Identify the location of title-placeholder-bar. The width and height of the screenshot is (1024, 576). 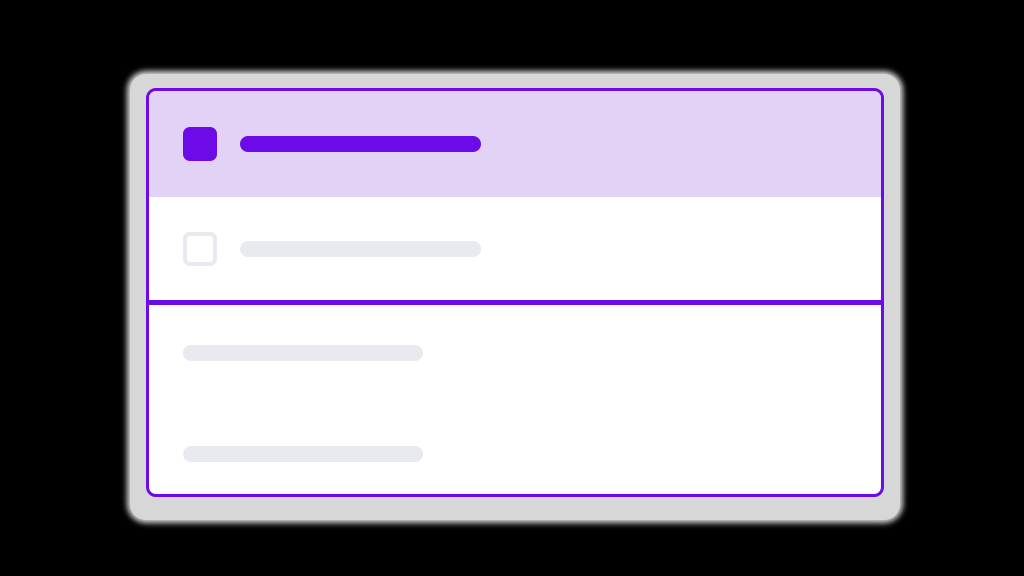
(360, 144).